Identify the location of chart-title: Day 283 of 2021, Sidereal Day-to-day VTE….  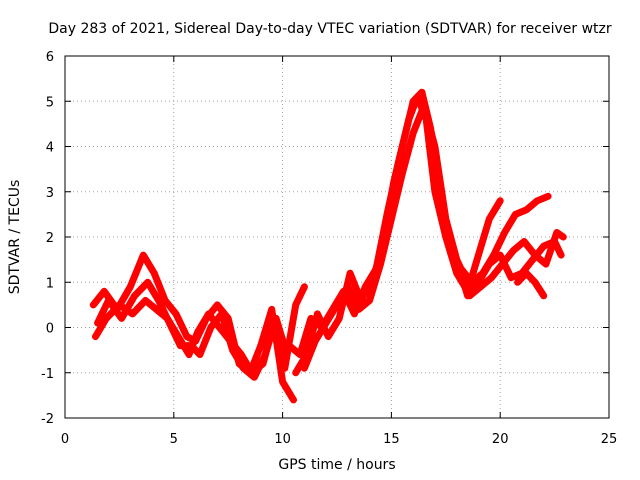
(330, 29).